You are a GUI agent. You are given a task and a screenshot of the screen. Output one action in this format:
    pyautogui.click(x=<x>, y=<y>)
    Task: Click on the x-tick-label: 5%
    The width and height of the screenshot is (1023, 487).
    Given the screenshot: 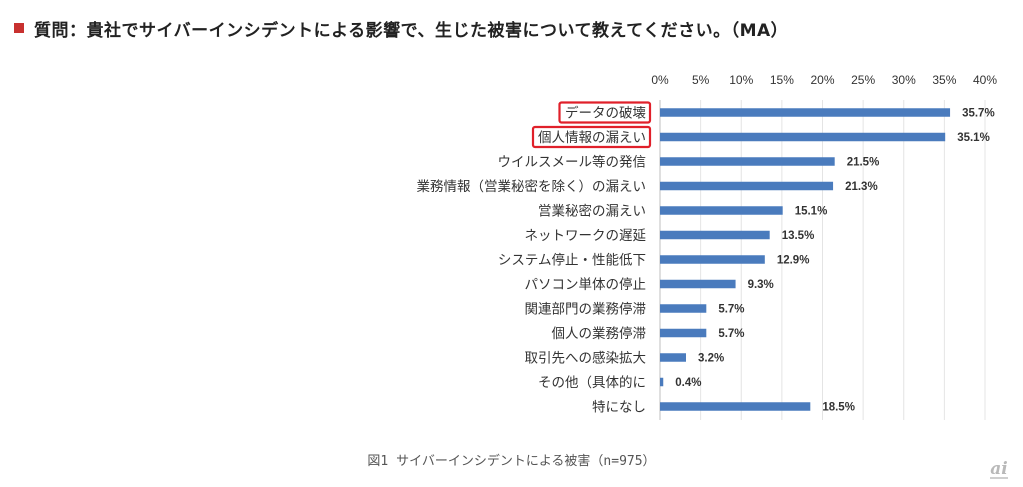 What is the action you would take?
    pyautogui.click(x=701, y=80)
    